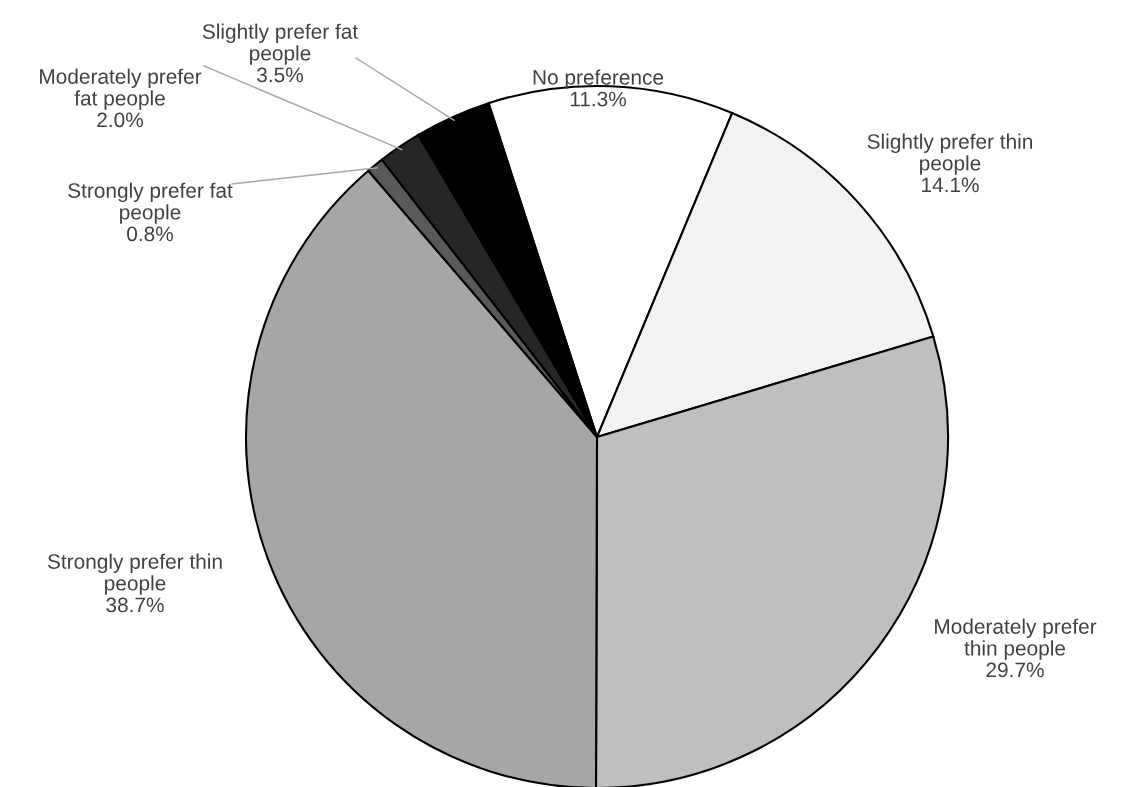  Describe the element at coordinates (121, 89) in the screenshot. I see `slice-label: Moderately prefer fat people` at that location.